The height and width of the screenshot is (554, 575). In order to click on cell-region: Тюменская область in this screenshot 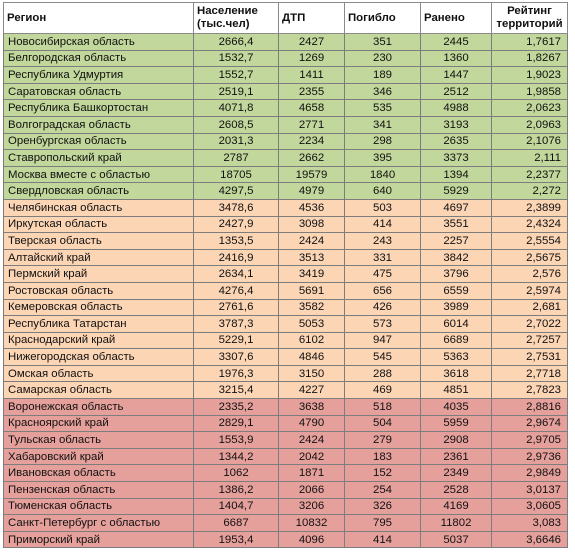, I will do `click(98, 506)`.